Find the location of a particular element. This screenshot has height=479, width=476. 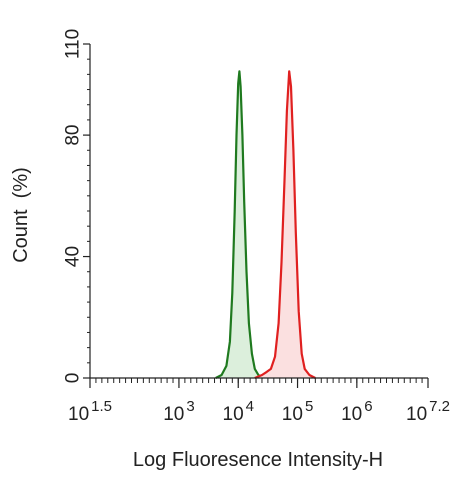

x-tick-label: 10 4 is located at coordinates (238, 411).